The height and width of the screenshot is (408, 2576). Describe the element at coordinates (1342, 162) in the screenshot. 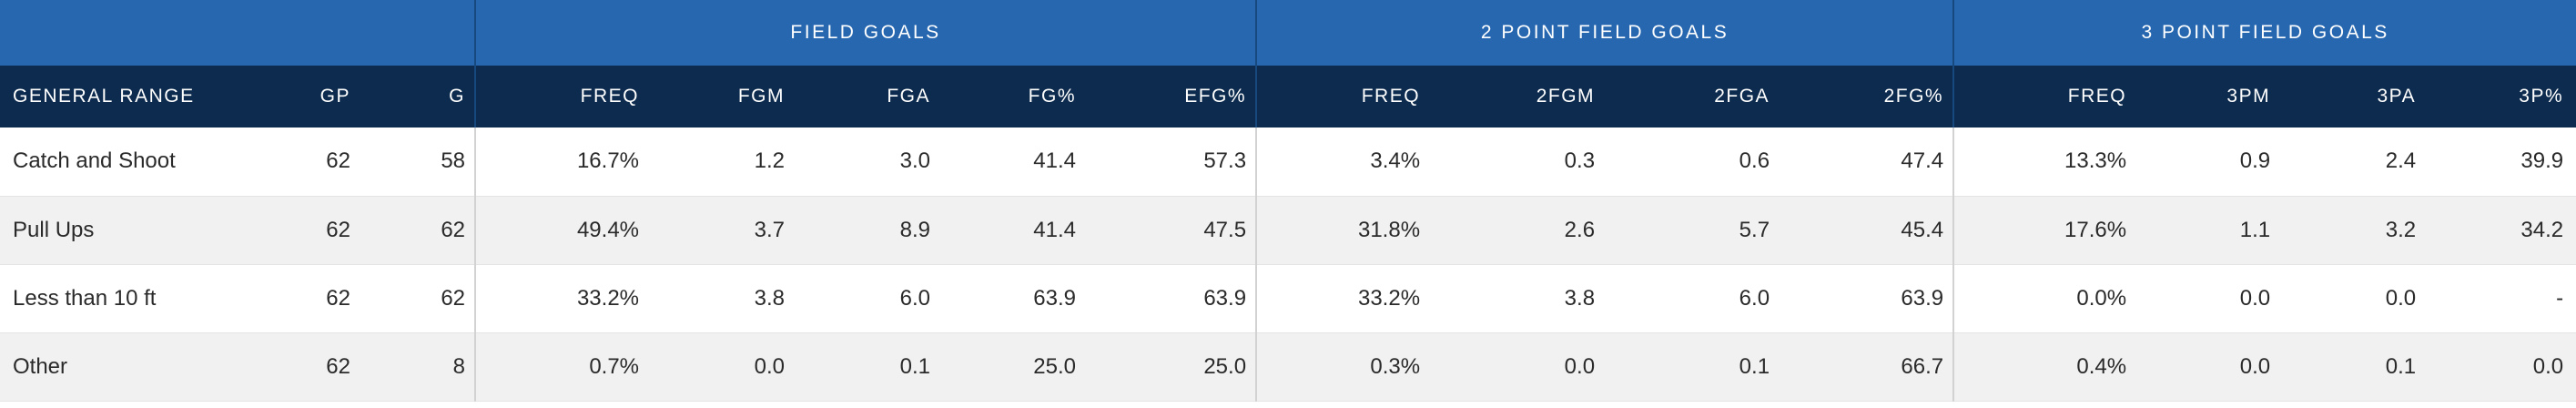

I see `cell-2pt-freq: 3.4%` at that location.